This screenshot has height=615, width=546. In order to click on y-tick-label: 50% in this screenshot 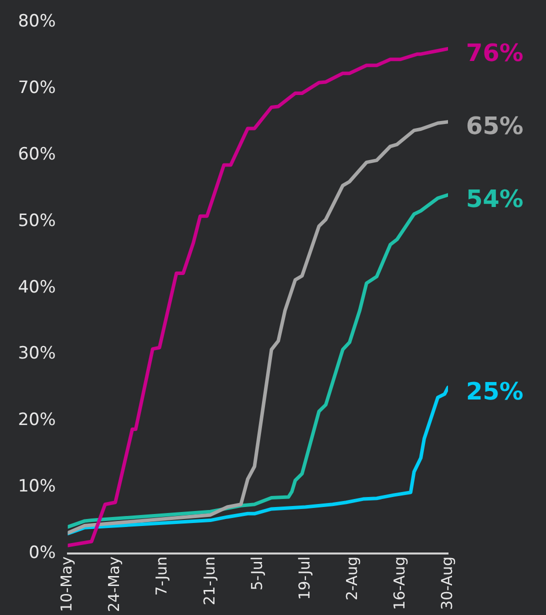, I will do `click(37, 220)`.